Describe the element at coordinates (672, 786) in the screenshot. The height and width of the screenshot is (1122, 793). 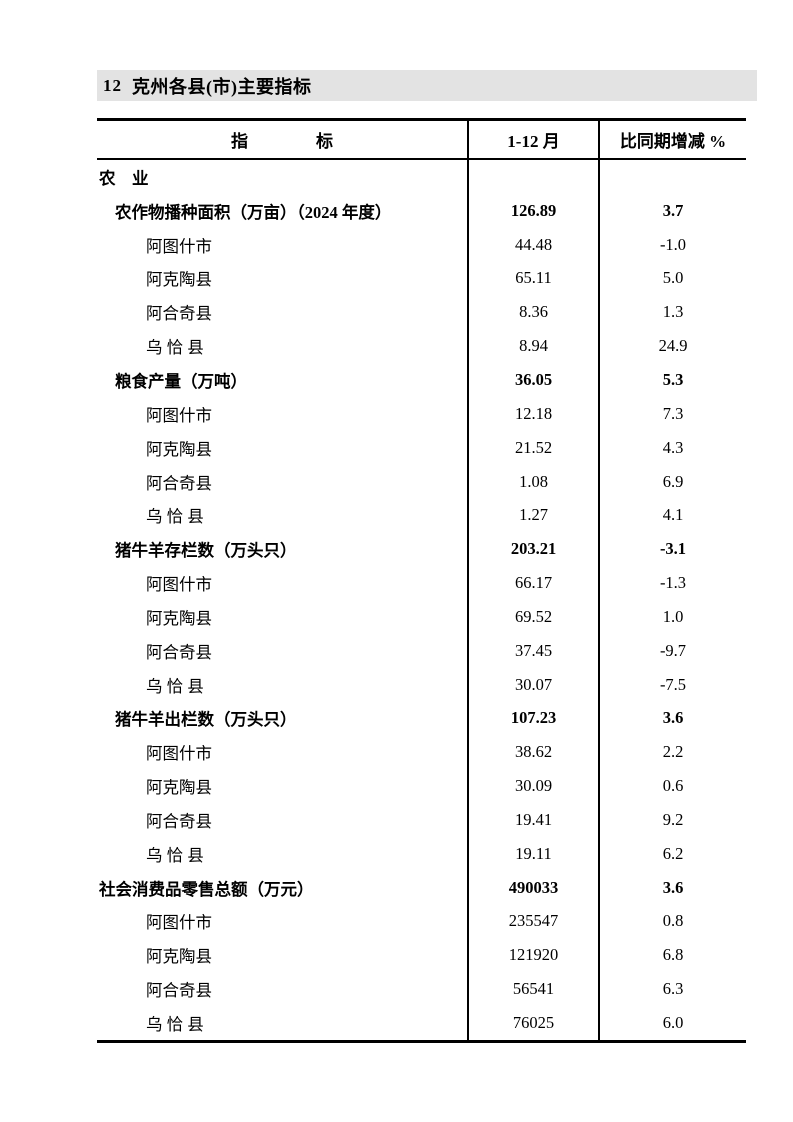
I see `change-cell: 0.6` at that location.